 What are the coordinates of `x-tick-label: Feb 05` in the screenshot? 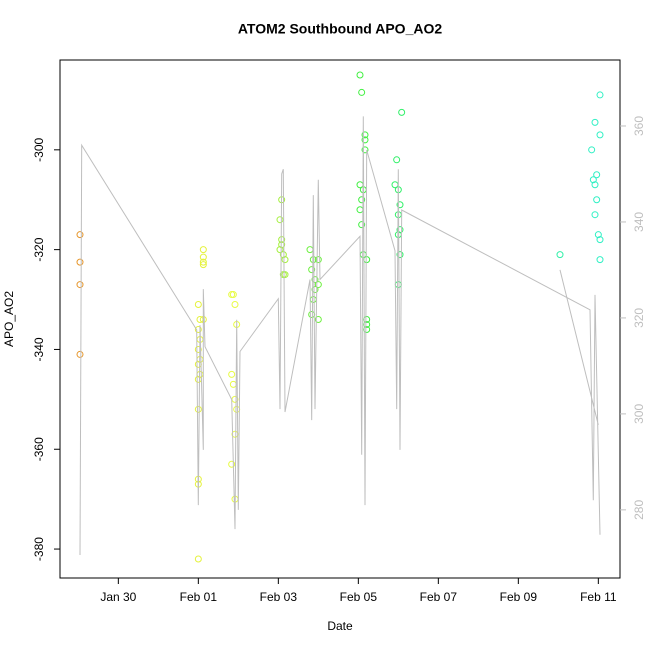 It's located at (359, 597).